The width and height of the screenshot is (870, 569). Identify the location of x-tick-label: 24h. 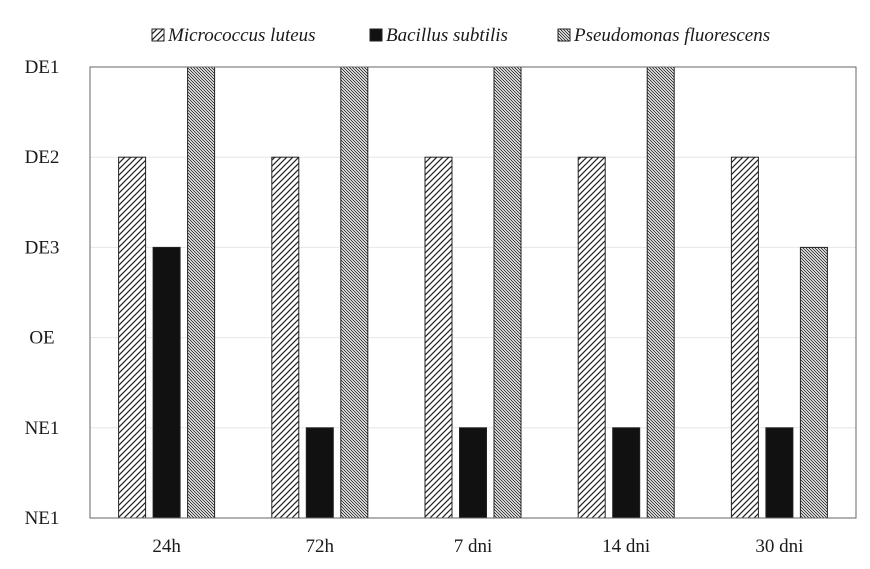
(166, 546).